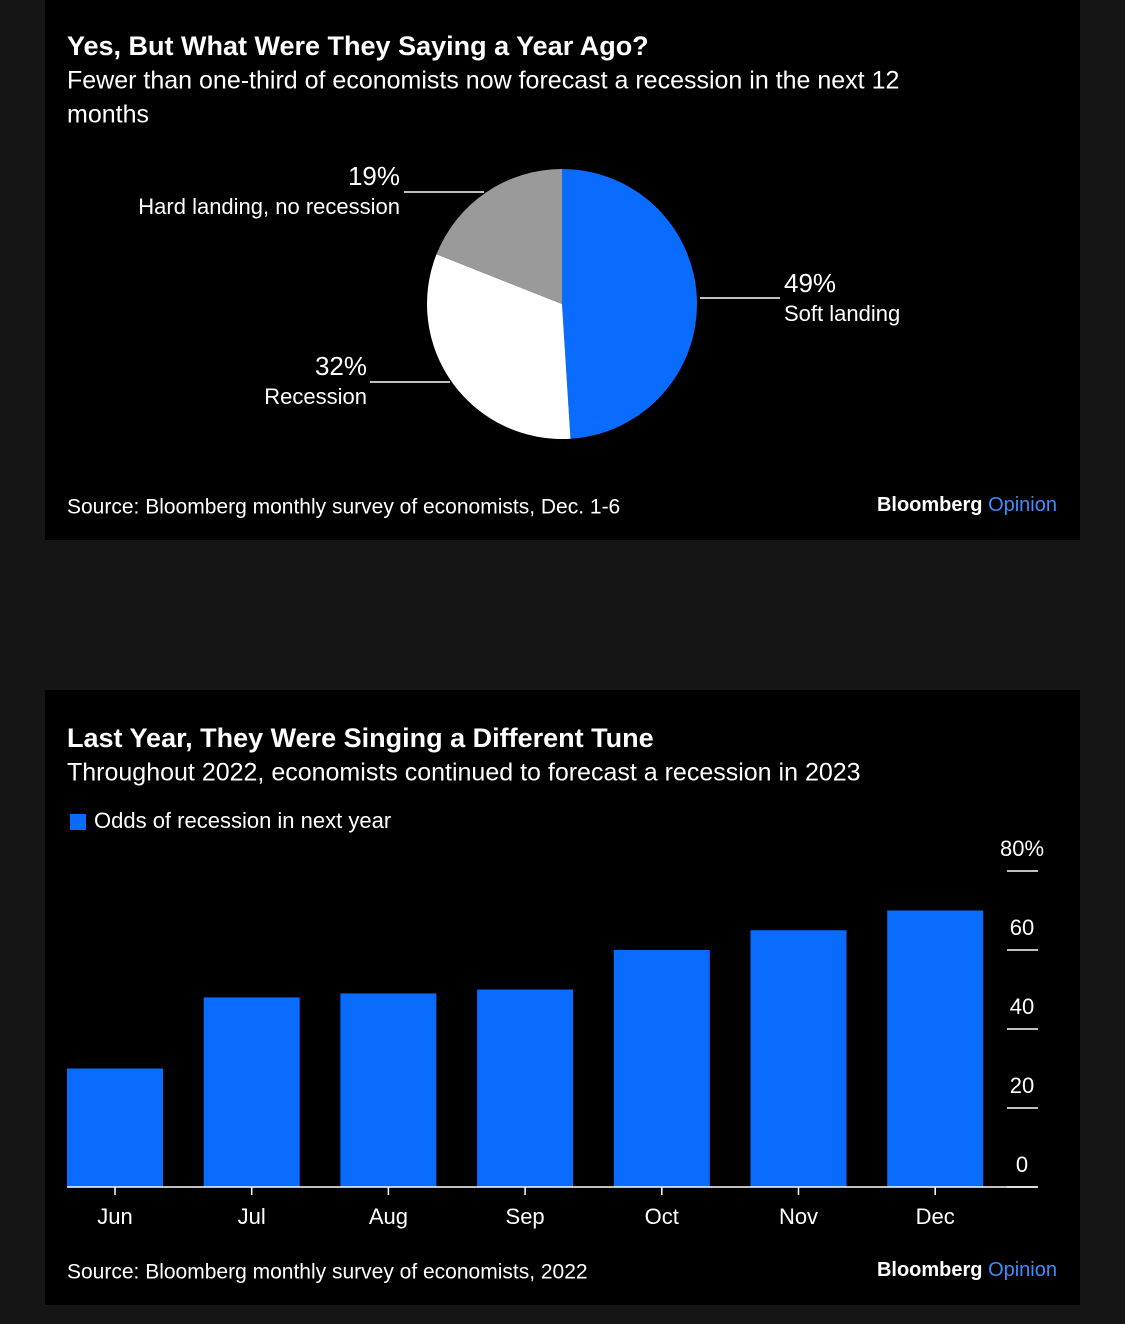  Describe the element at coordinates (935, 1216) in the screenshot. I see `x-tick-label: Dec` at that location.